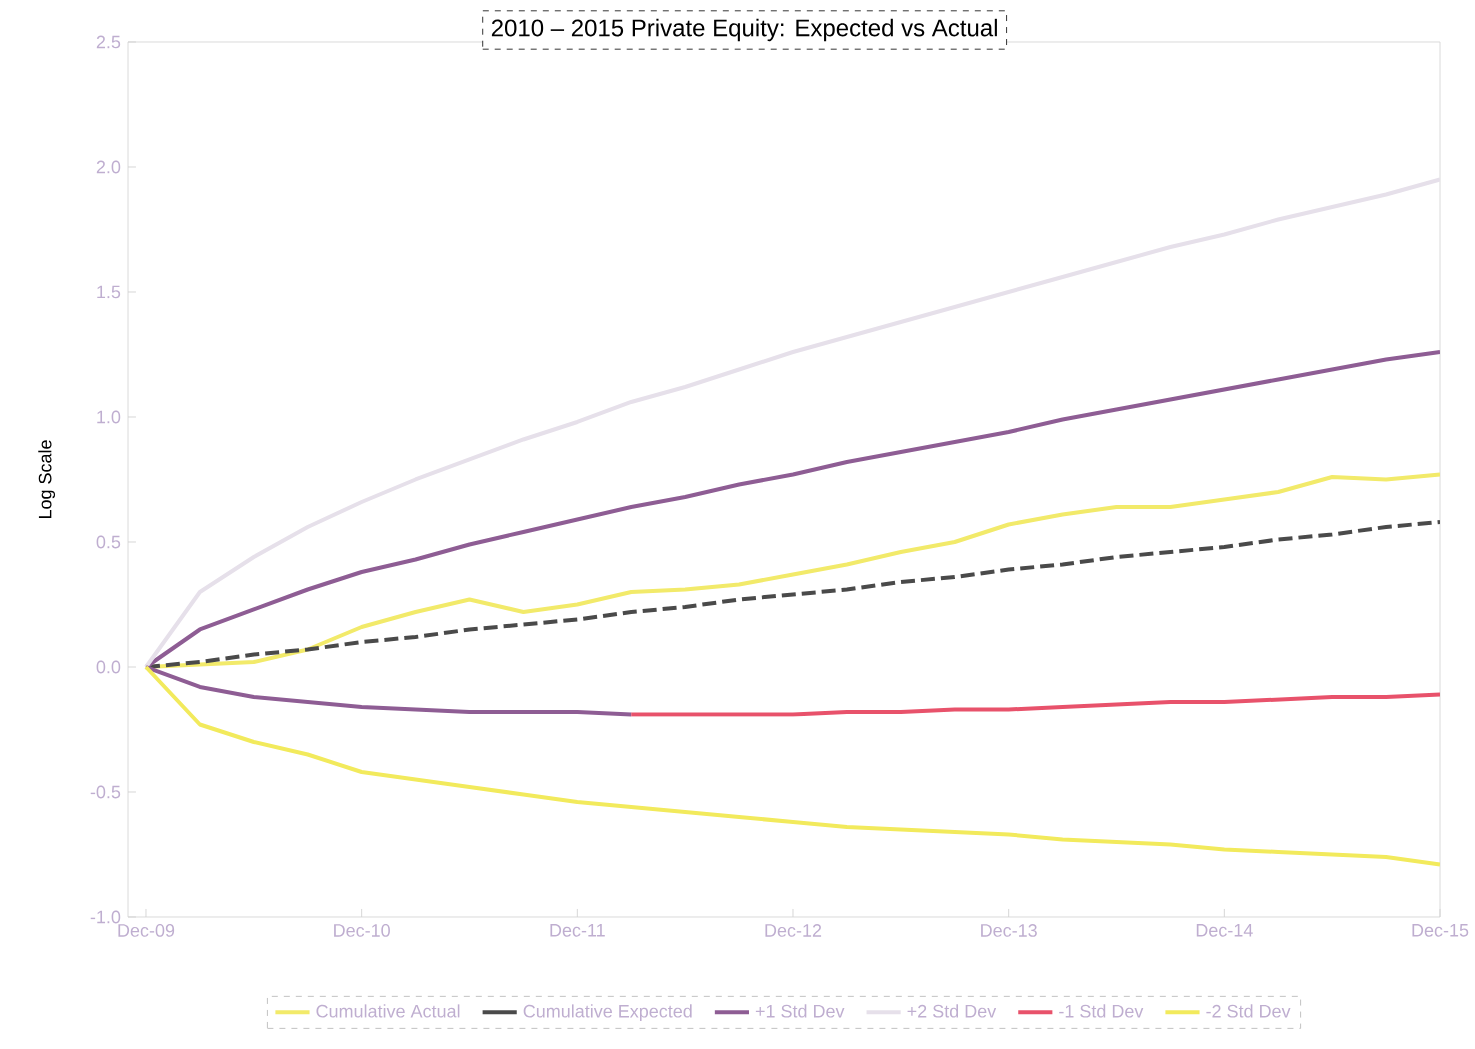 The image size is (1475, 1049). Describe the element at coordinates (800, 1011) in the screenshot. I see `legend-label: +1 Std Dev` at that location.